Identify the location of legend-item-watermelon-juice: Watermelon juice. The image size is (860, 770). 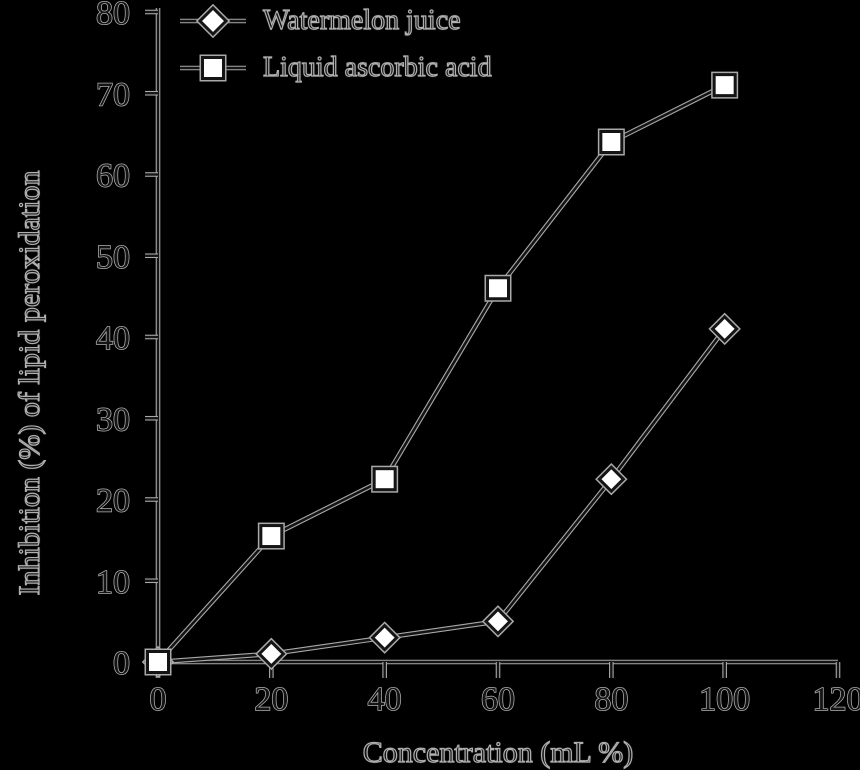
(336, 21).